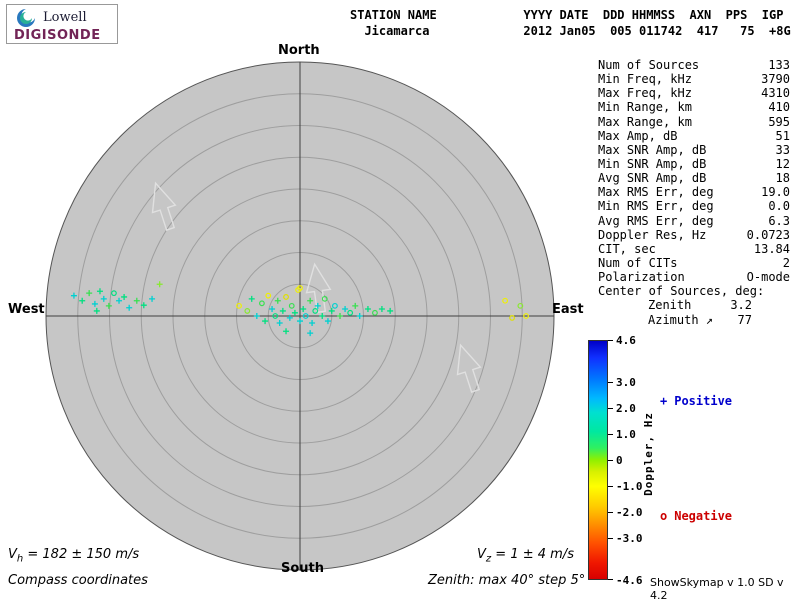 The width and height of the screenshot is (800, 602). What do you see at coordinates (303, 568) in the screenshot?
I see `compass-label-south: South` at bounding box center [303, 568].